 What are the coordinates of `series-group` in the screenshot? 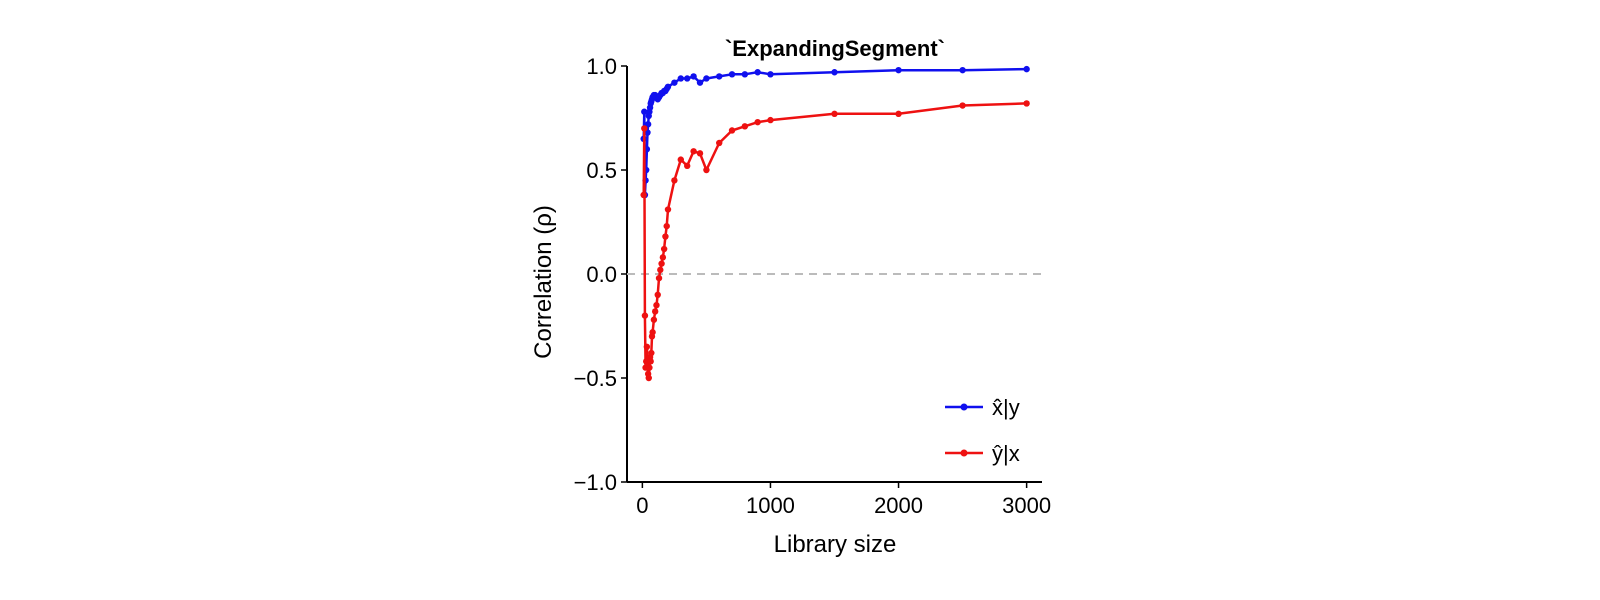 It's located at (835, 223).